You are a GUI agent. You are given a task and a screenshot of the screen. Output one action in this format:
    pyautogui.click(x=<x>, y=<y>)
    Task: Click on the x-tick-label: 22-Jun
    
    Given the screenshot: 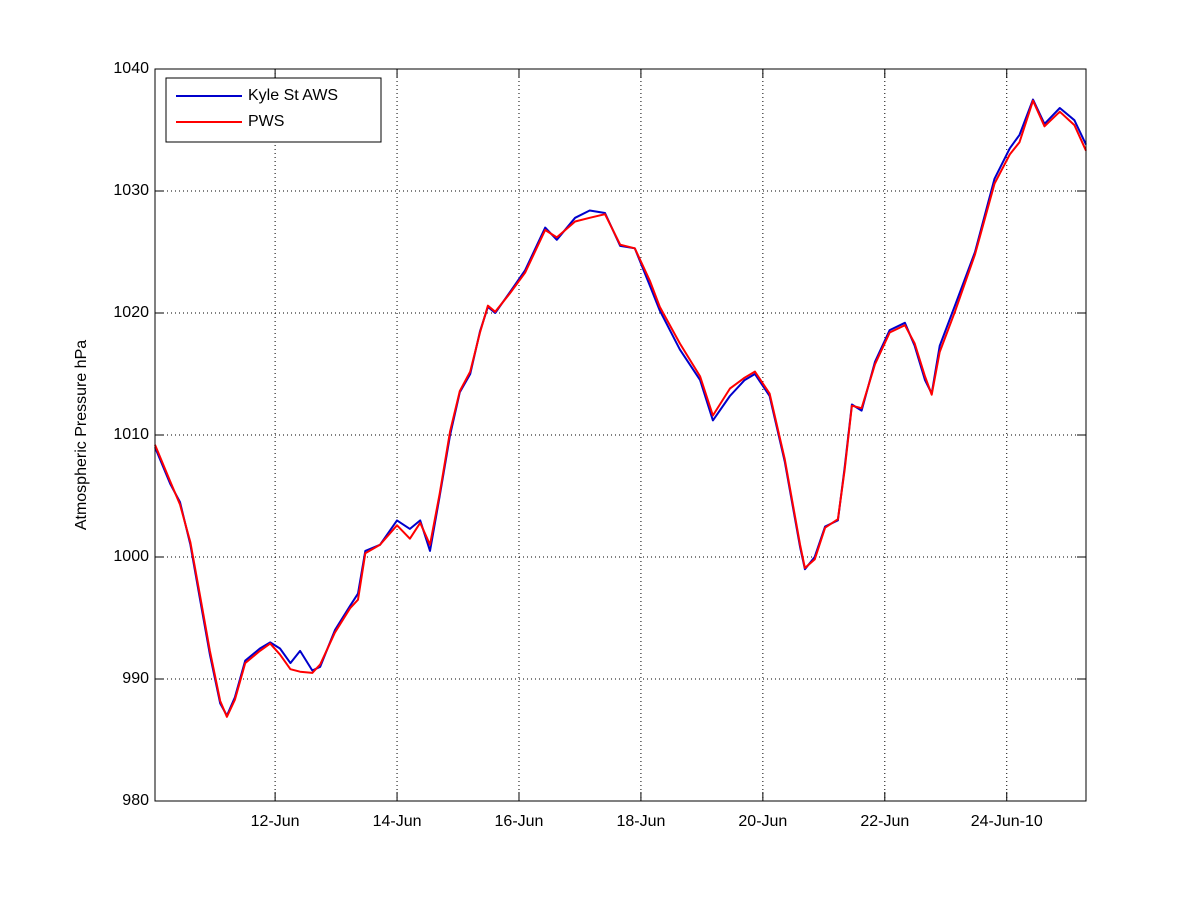 What is the action you would take?
    pyautogui.click(x=884, y=821)
    